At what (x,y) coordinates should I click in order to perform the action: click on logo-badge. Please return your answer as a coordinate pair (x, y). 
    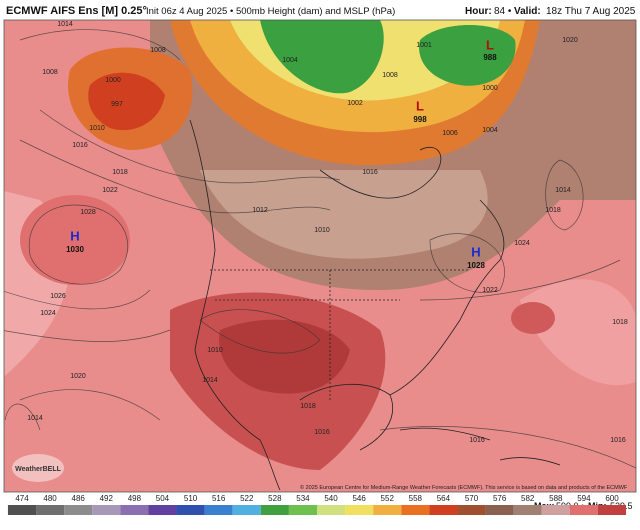
    Looking at the image, I should click on (38, 468).